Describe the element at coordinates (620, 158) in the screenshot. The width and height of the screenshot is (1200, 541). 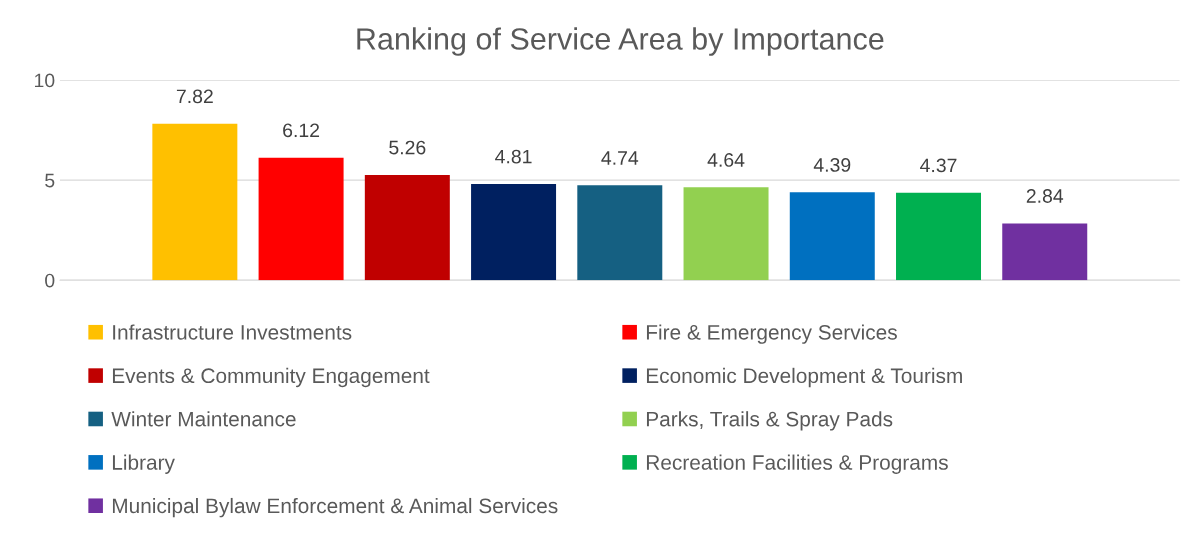
I see `data-label: 4.74` at that location.